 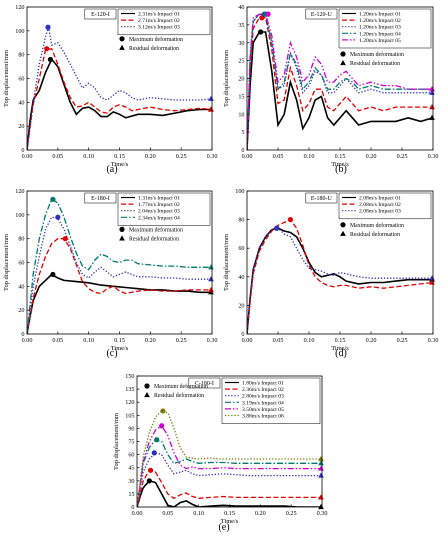 I want to click on specimen-tag: E-180-I, so click(x=100, y=198).